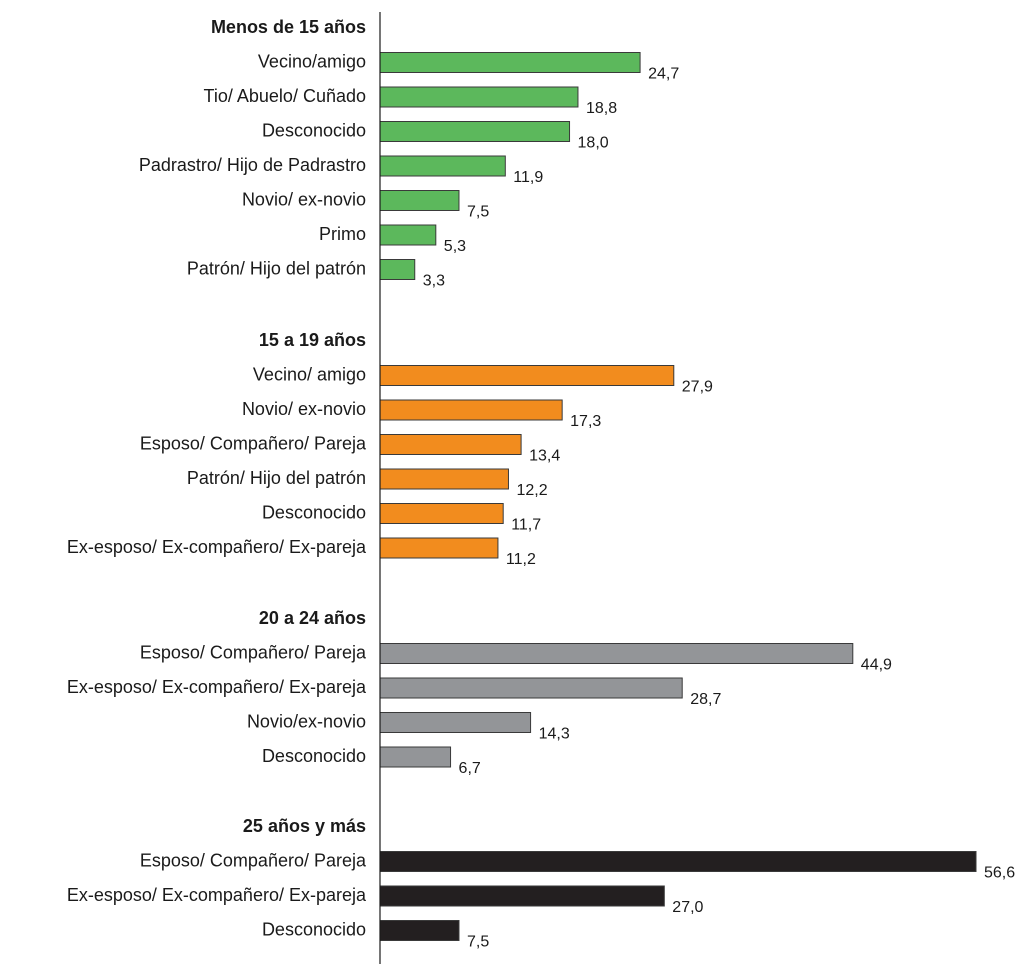 The height and width of the screenshot is (967, 1028). I want to click on data-label: 11,2, so click(521, 559).